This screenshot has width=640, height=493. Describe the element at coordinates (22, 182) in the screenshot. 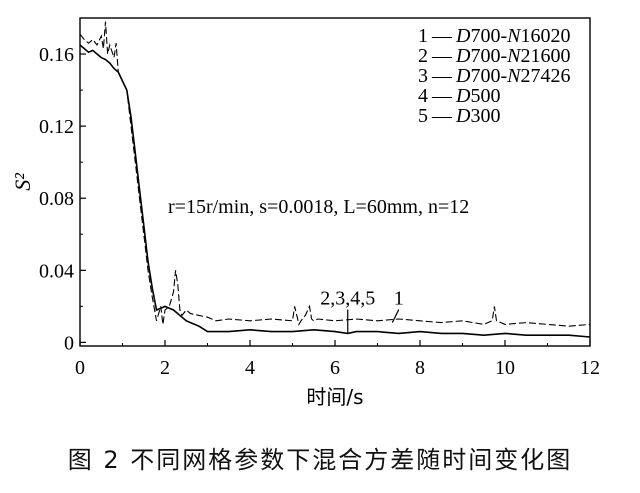

I see `y-axis-label: S²` at that location.